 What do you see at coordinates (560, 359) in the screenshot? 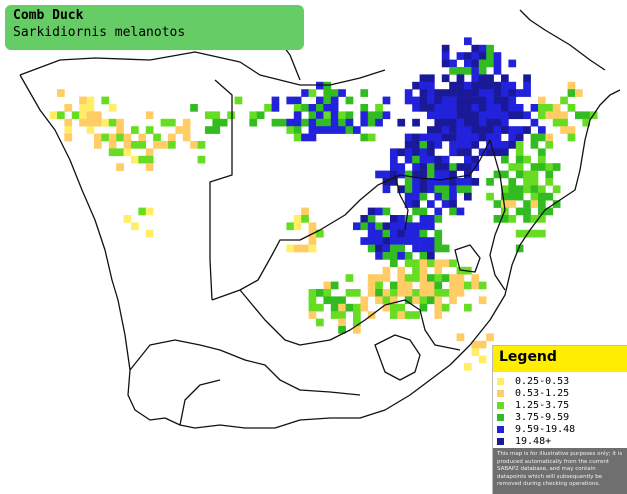
I see `legend-header: Legend` at bounding box center [560, 359].